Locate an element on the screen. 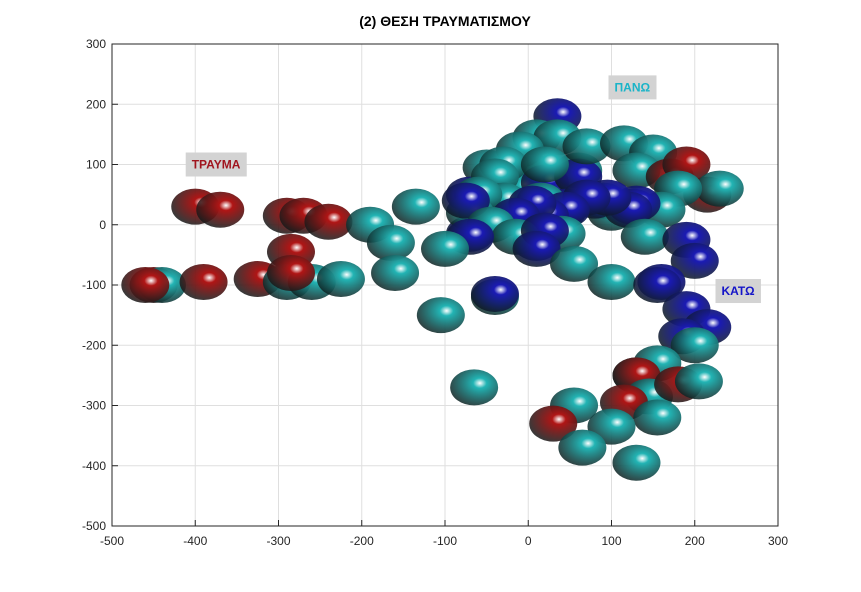 The width and height of the screenshot is (861, 592). annotation: ΤΡΑΥΜΑ is located at coordinates (216, 164).